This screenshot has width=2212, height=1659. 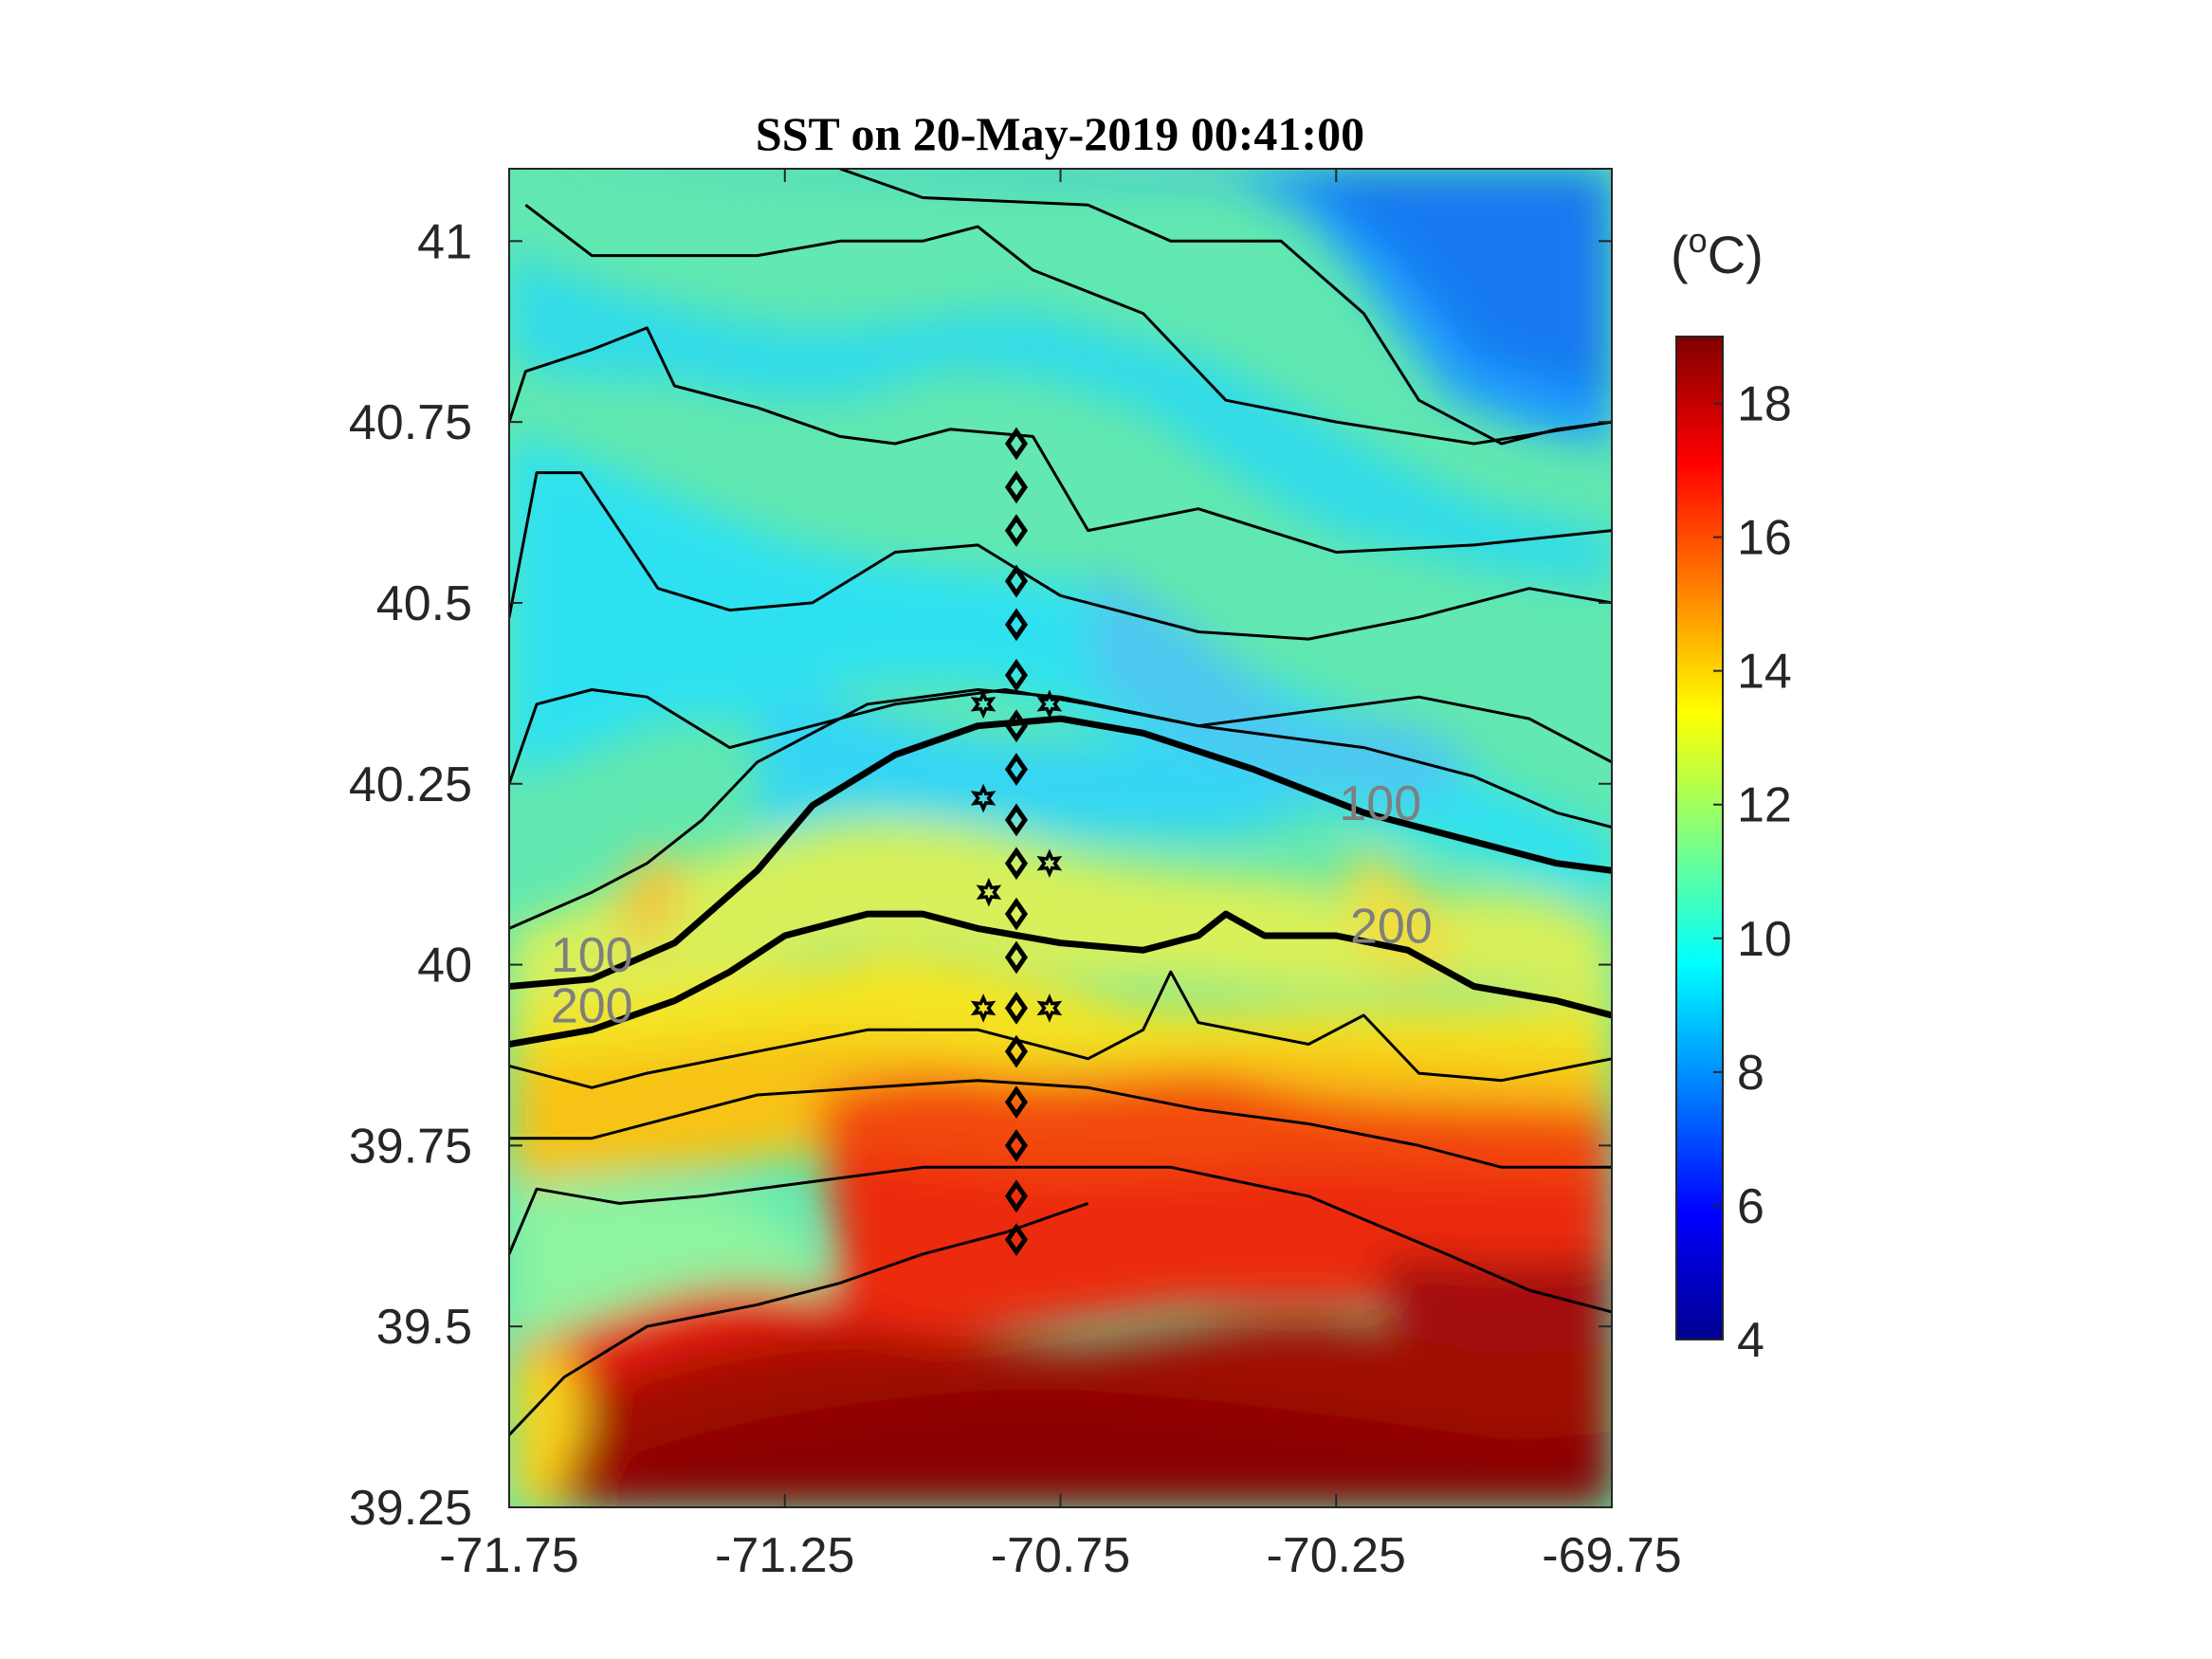 I want to click on colorbar-tick-label: 12, so click(x=1764, y=805).